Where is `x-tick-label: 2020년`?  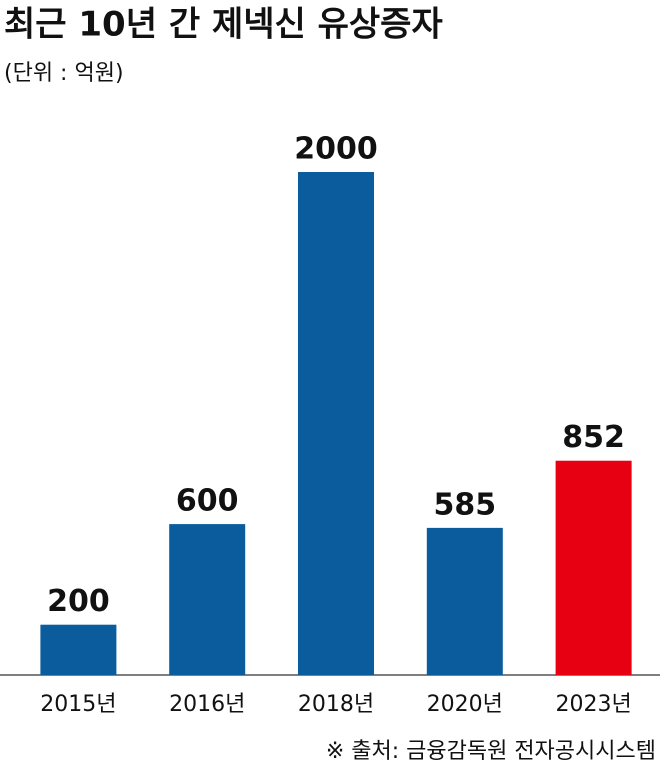 x-tick-label: 2020년 is located at coordinates (465, 704).